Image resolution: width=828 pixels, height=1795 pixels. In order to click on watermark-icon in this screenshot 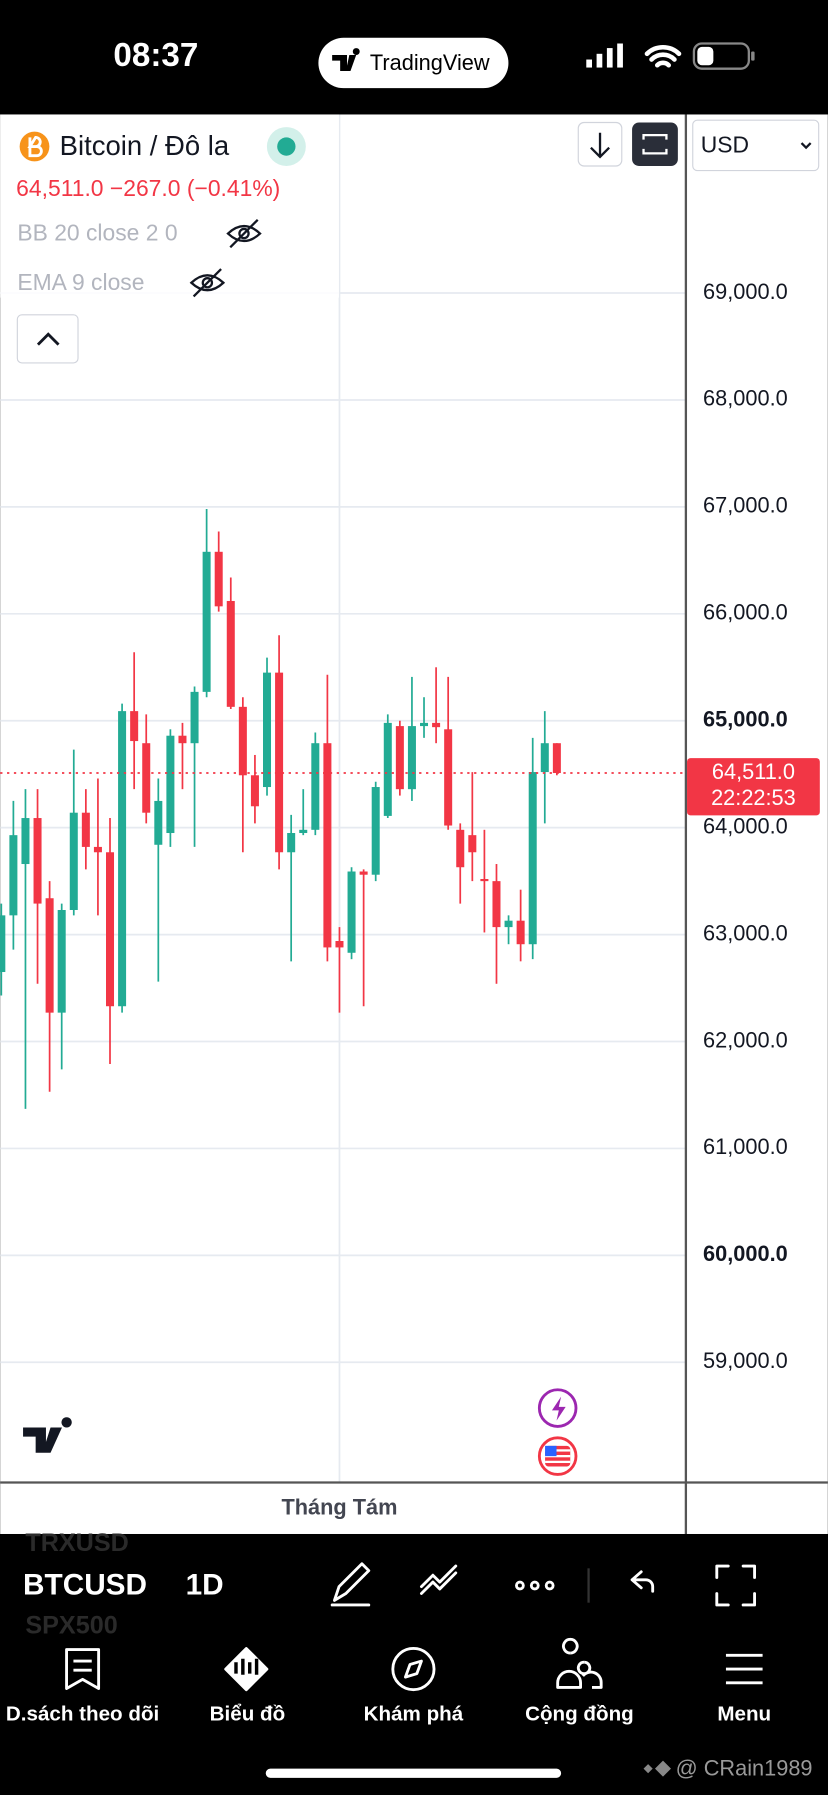, I will do `click(657, 1768)`.